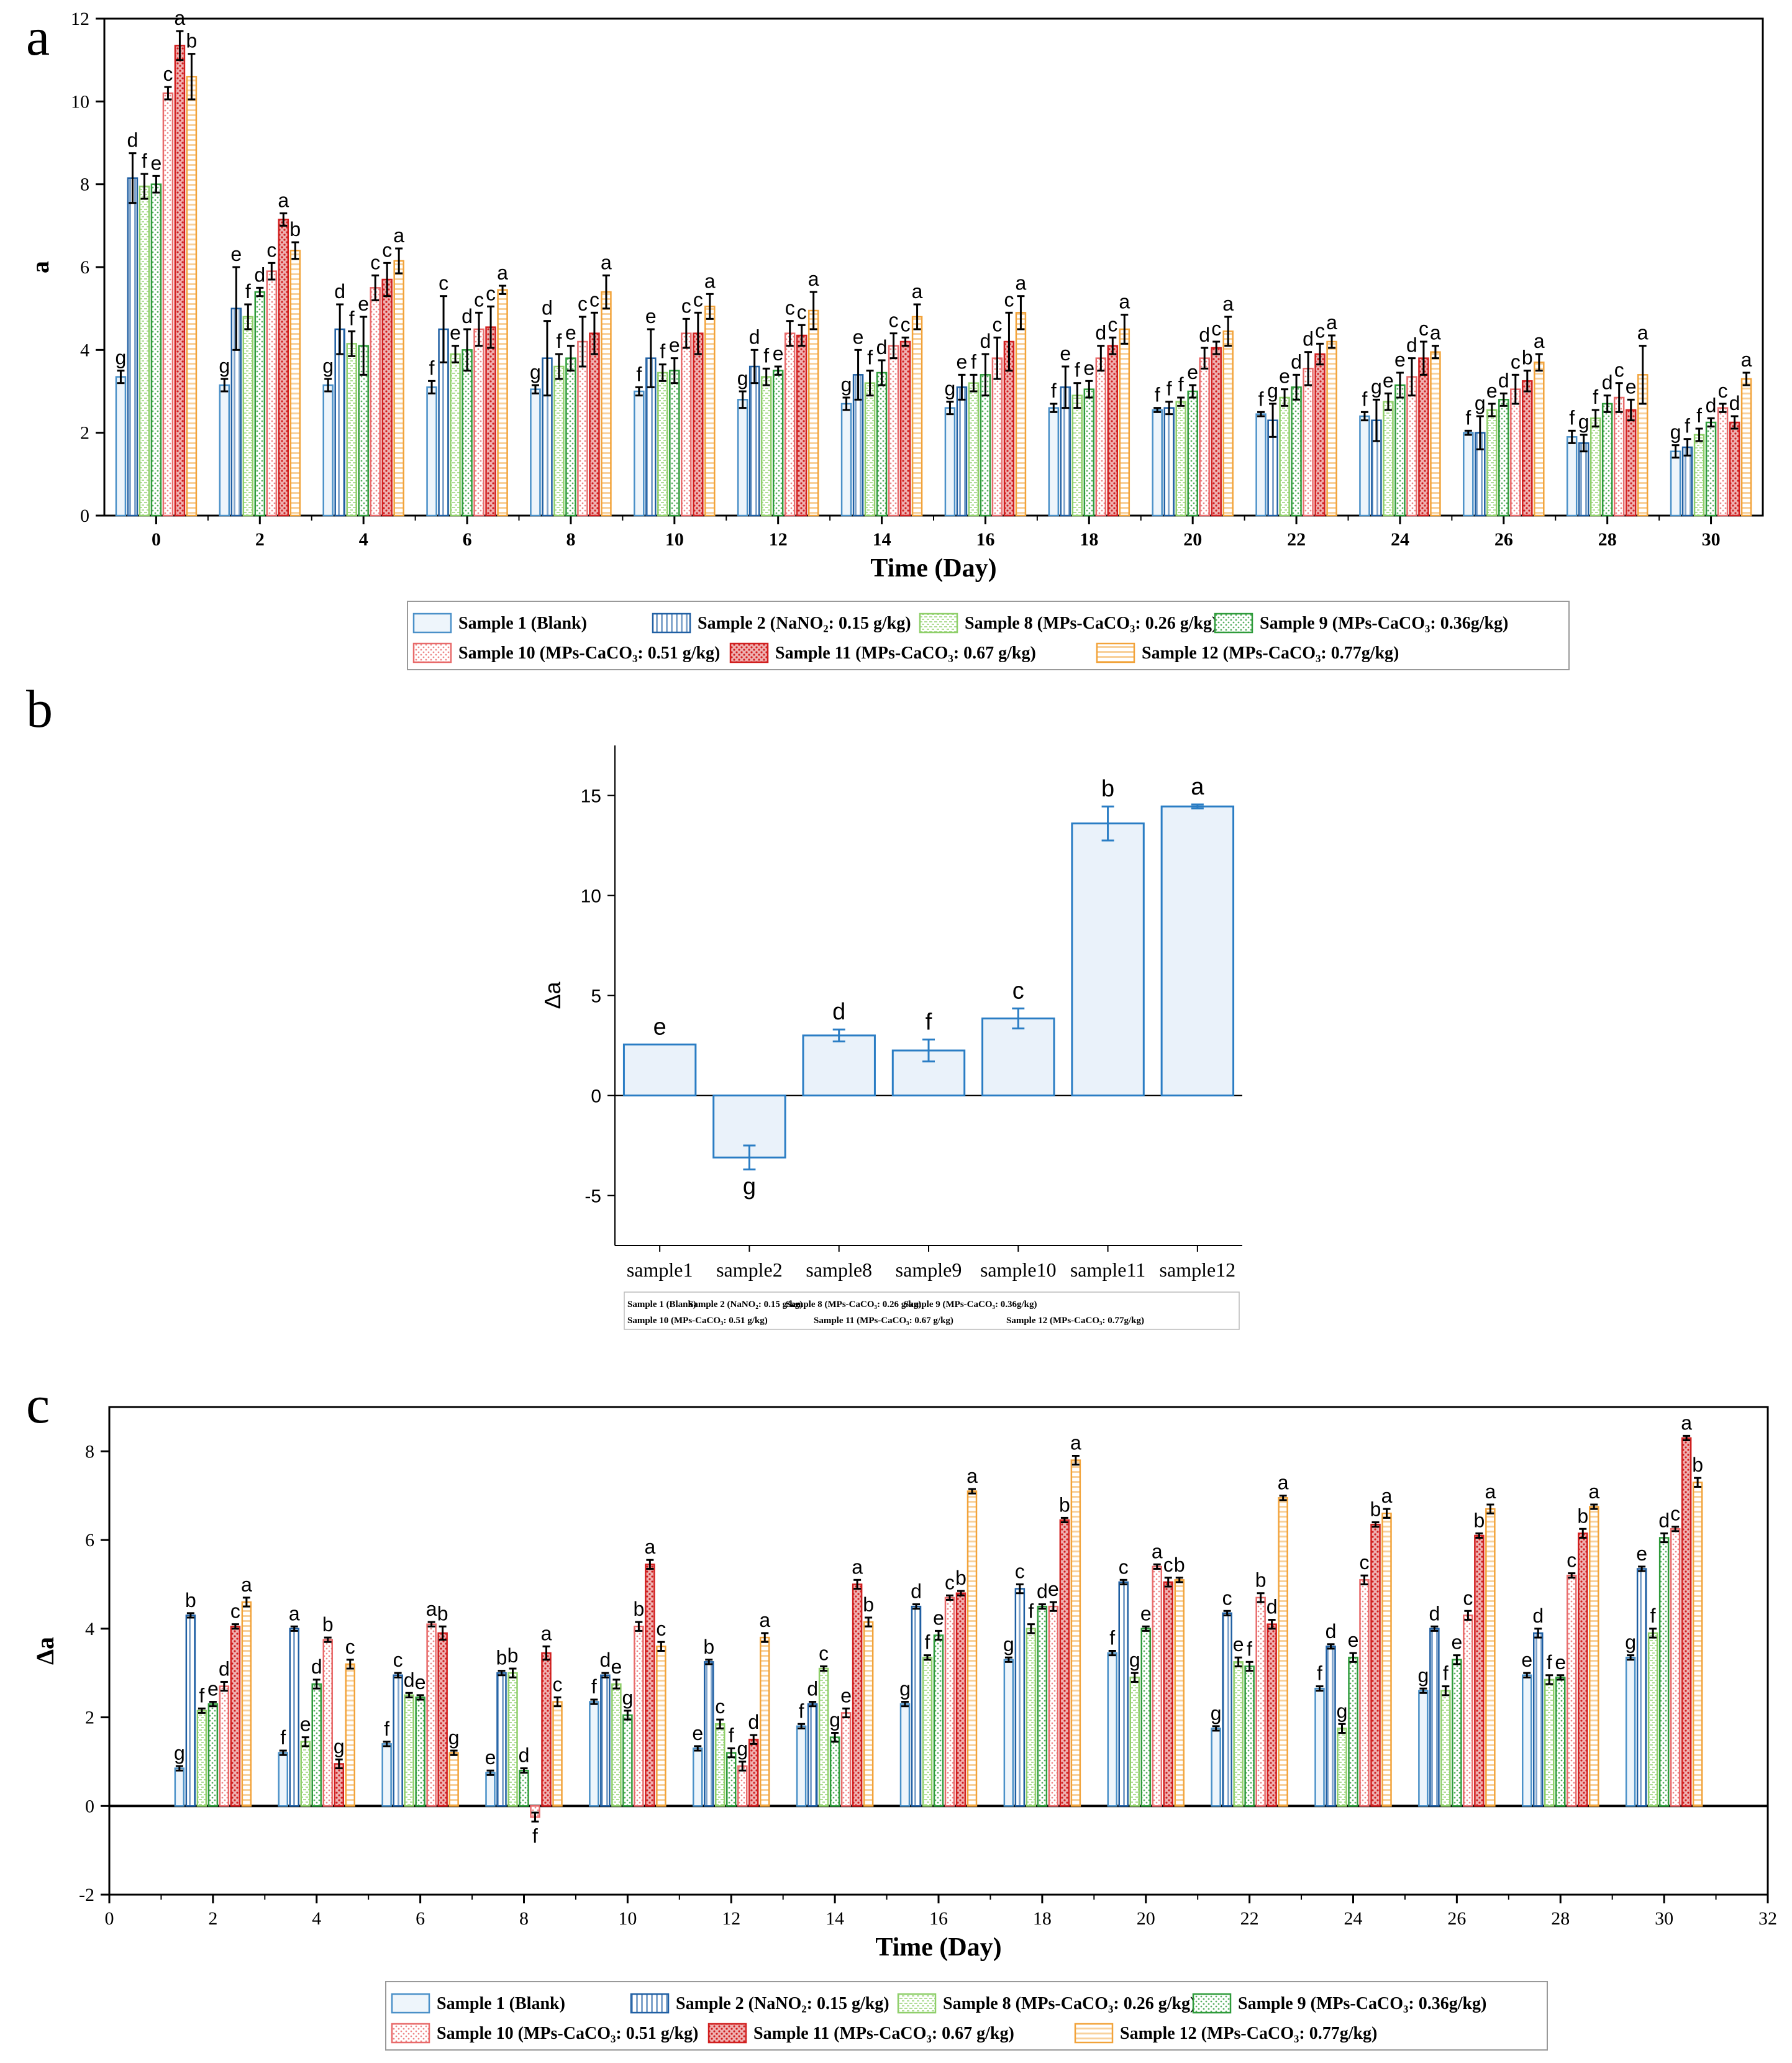 The image size is (1792, 2063). Describe the element at coordinates (410, 2003) in the screenshot. I see `legend-swatch` at that location.